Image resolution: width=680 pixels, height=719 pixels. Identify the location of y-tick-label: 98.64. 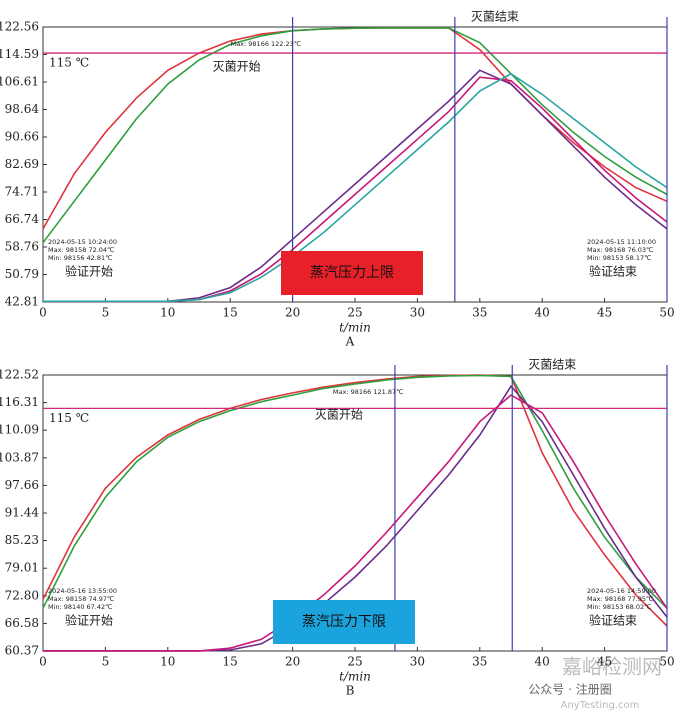
(22, 109).